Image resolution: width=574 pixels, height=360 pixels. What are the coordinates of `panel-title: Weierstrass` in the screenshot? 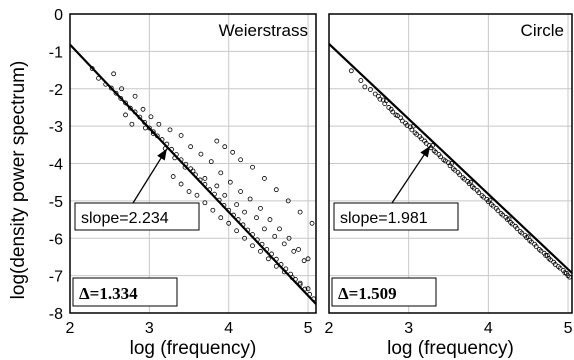 It's located at (263, 30).